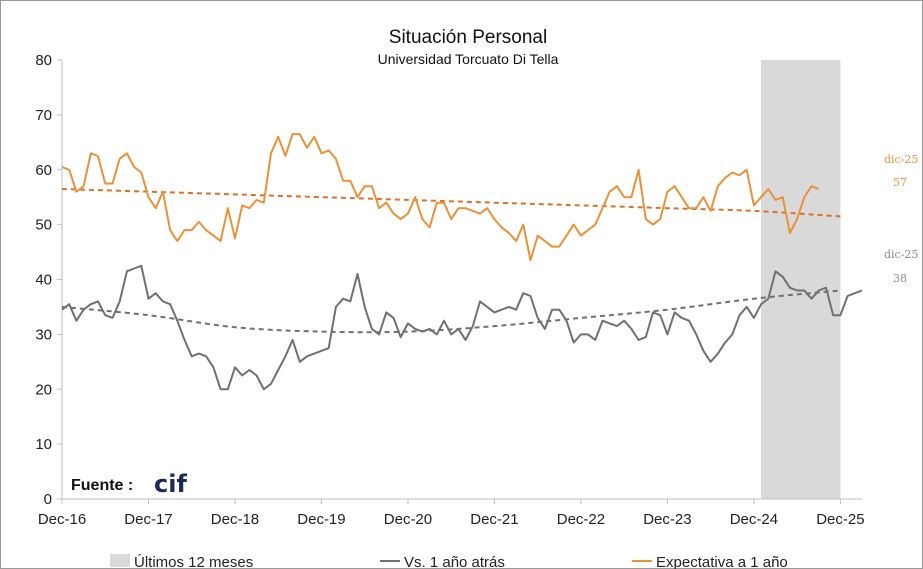 The image size is (923, 569). Describe the element at coordinates (722, 561) in the screenshot. I see `legend-label: Expectativa a 1 año` at that location.